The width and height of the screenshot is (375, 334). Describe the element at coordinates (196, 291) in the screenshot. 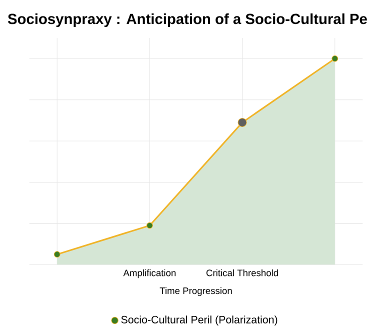

I see `x-axis-title: Time Progression` at that location.